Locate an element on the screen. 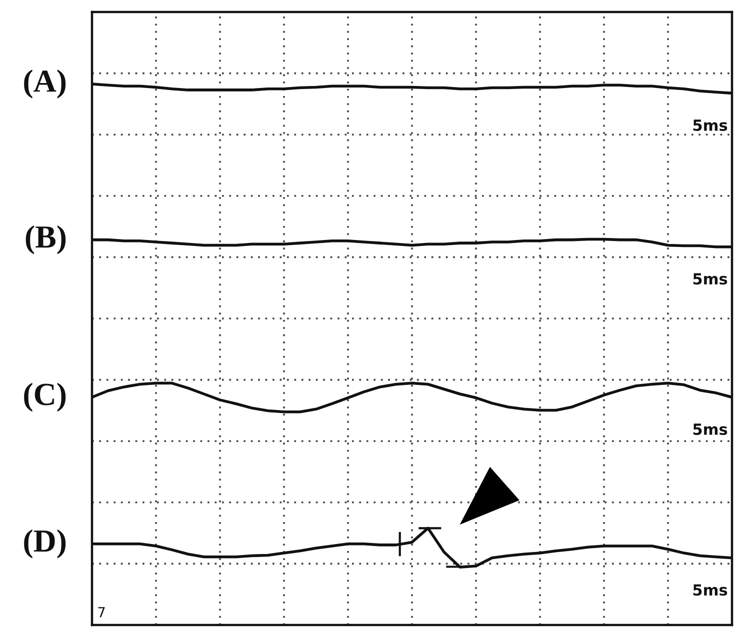 This screenshot has height=637, width=750. series-label: (B) is located at coordinates (46, 239).